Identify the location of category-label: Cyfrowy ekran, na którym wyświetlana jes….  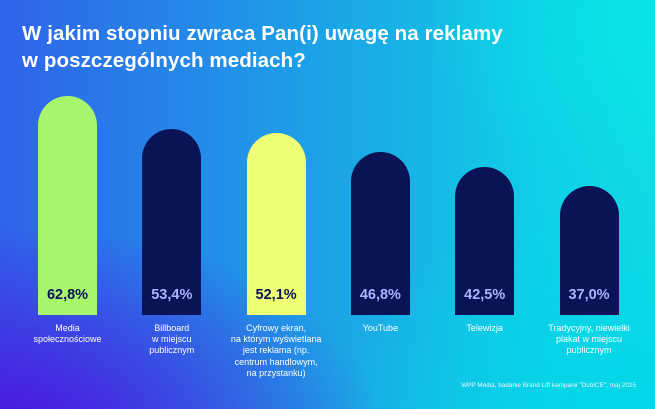
(276, 350).